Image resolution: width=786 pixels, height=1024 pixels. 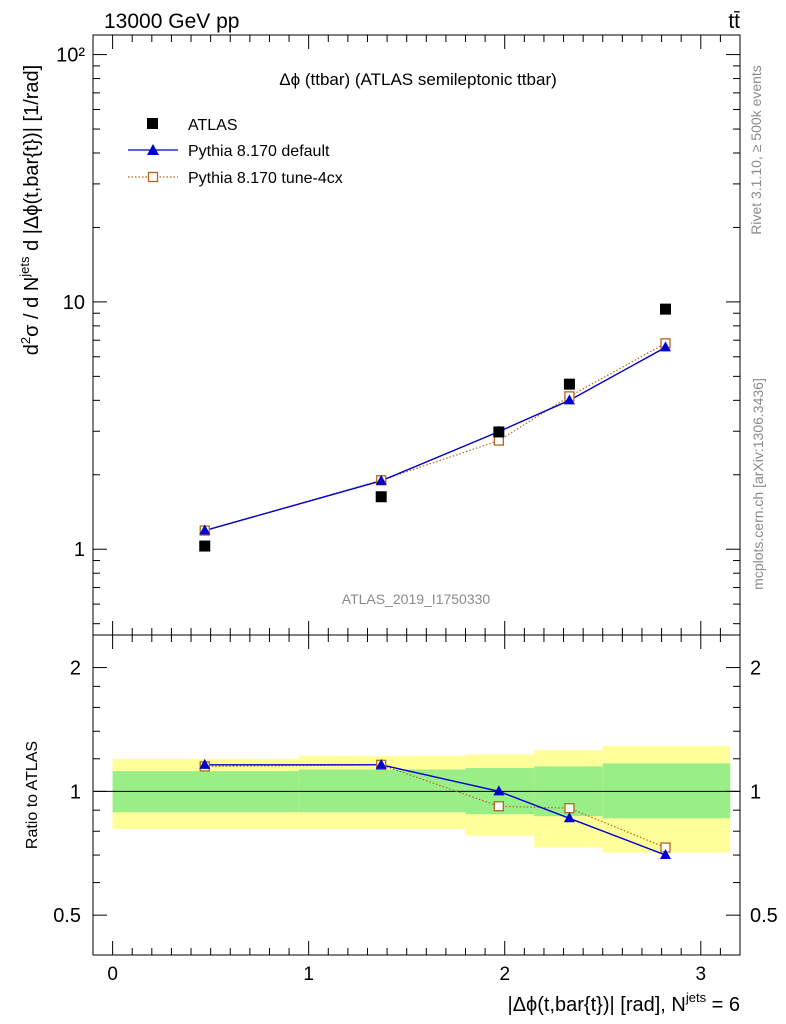 What do you see at coordinates (700, 974) in the screenshot?
I see `x-tick-label: 3` at bounding box center [700, 974].